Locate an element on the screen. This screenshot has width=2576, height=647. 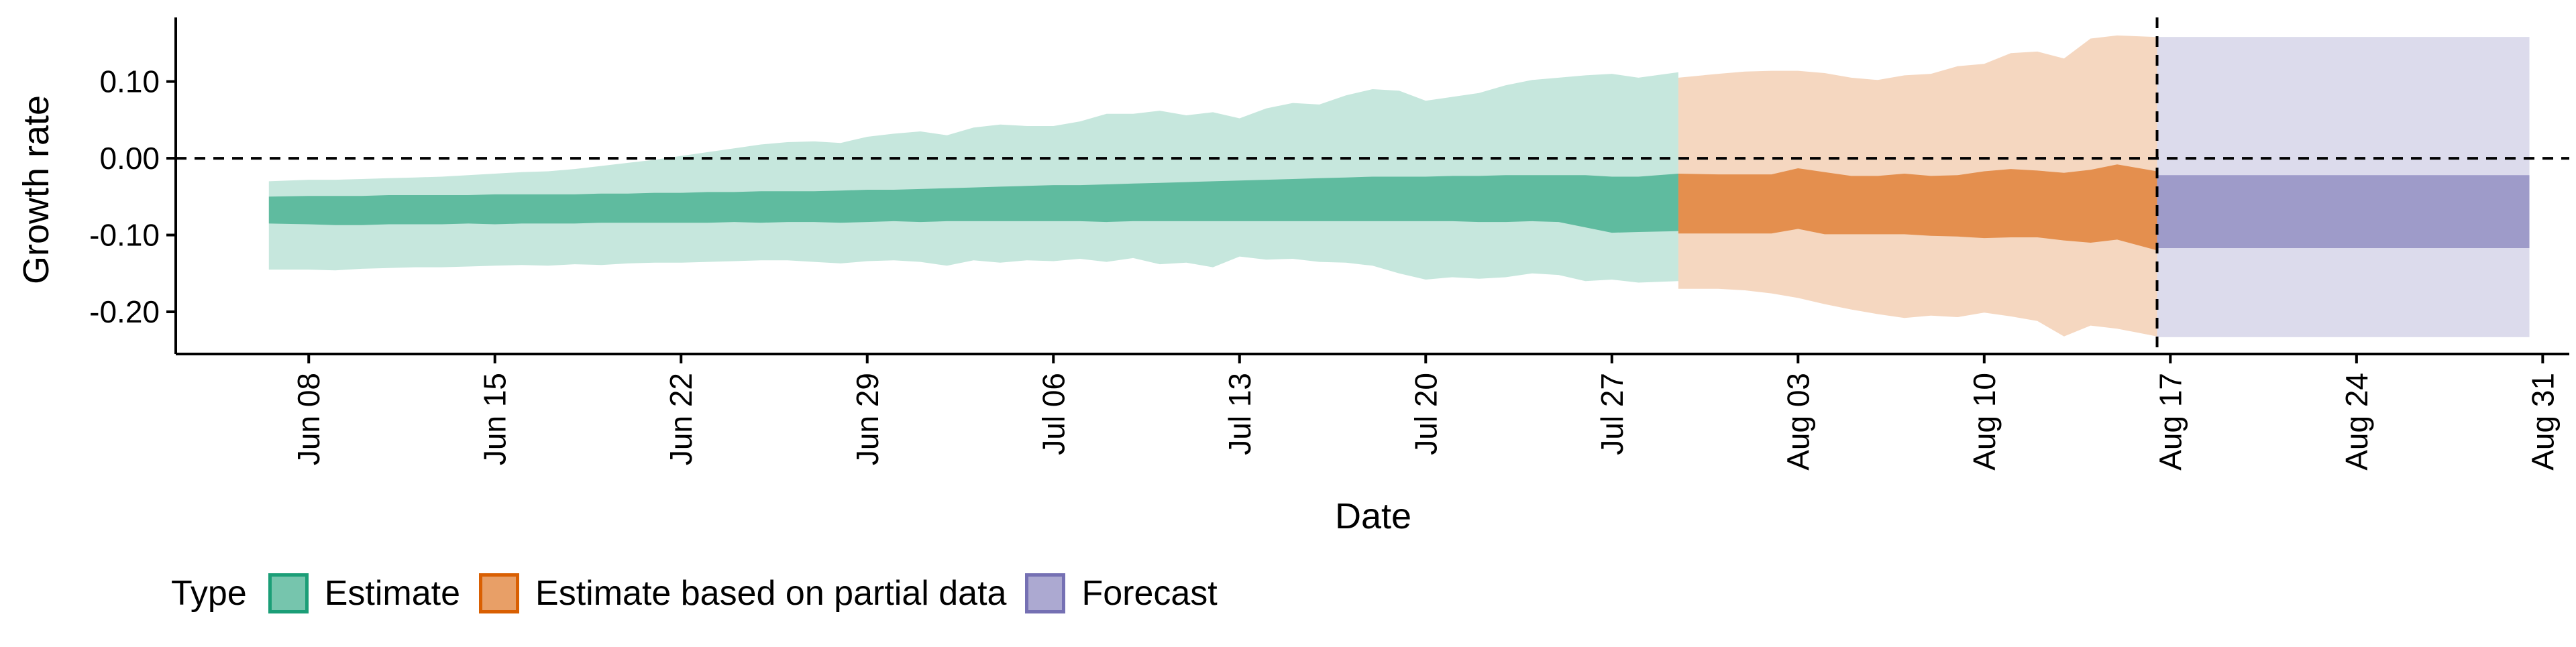
x-tick-label: Jul 06 is located at coordinates (1053, 414).